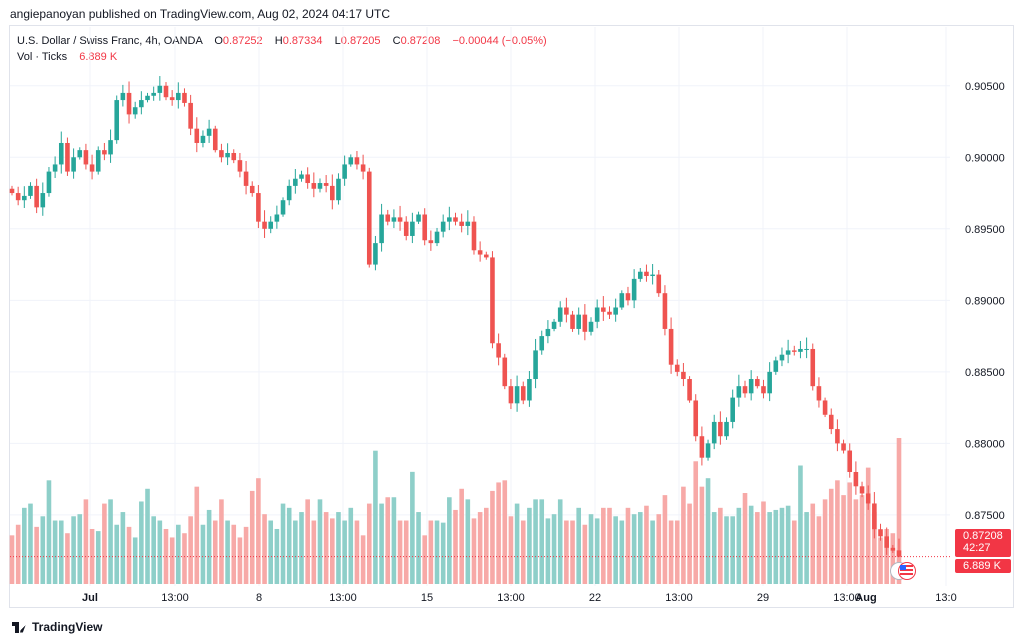  What do you see at coordinates (983, 566) in the screenshot?
I see `volume-badge: 6.889 K` at bounding box center [983, 566].